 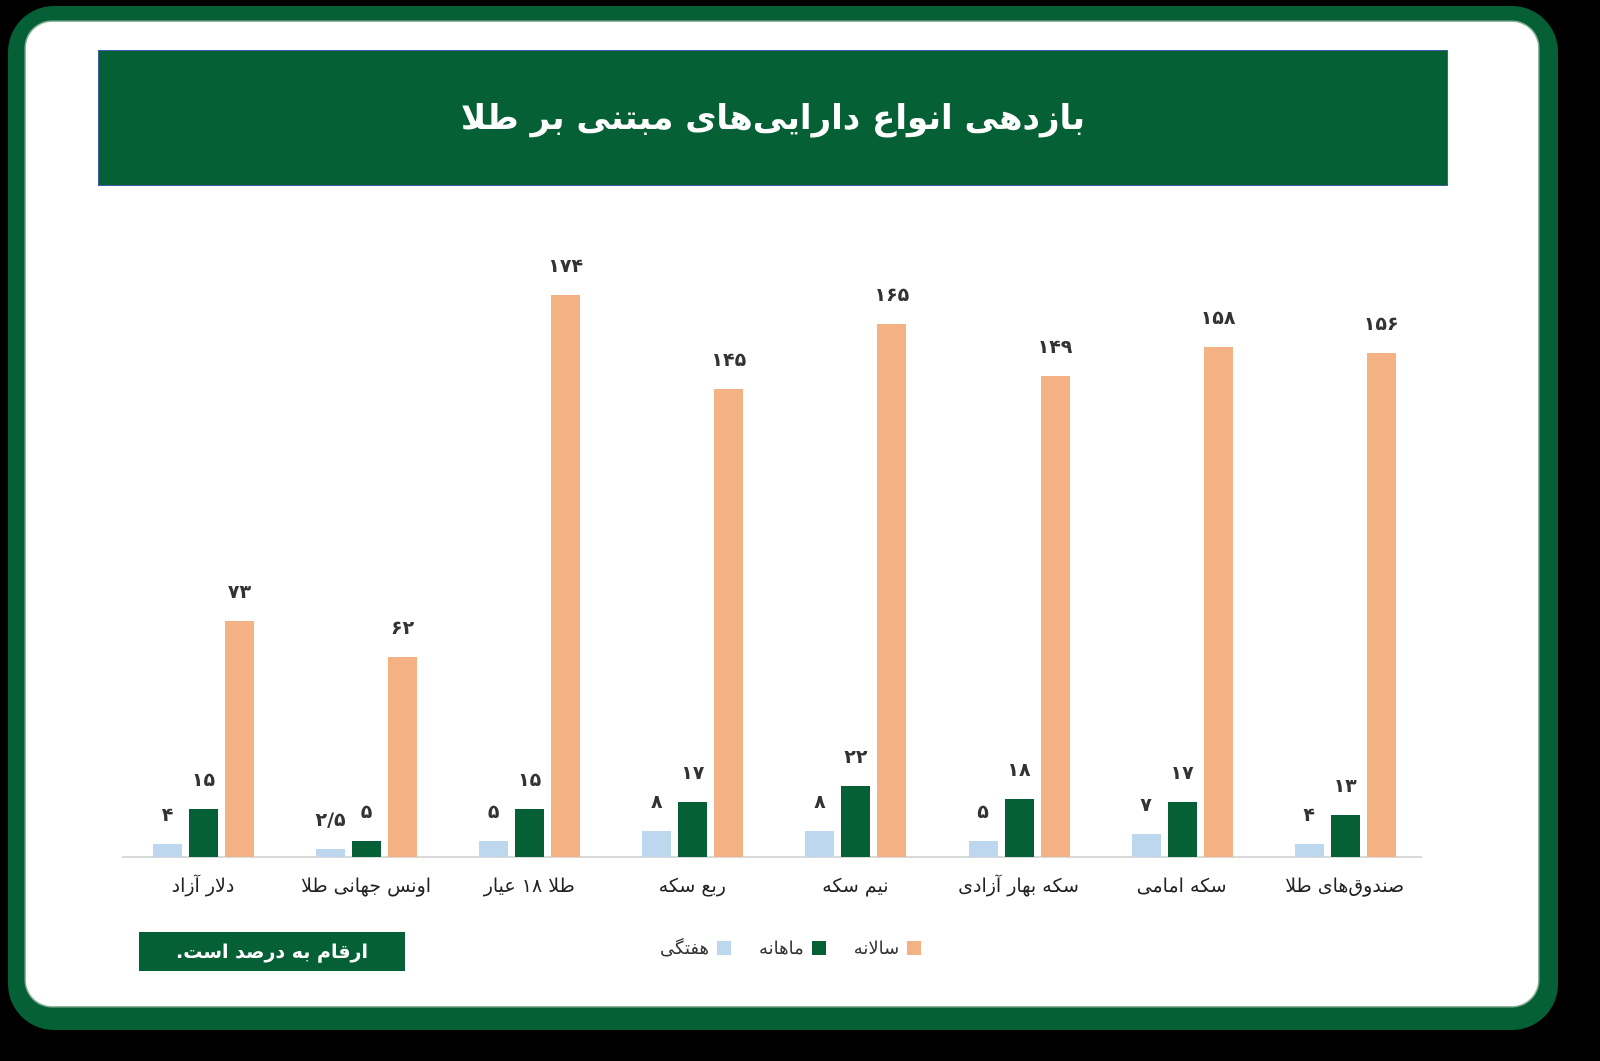 I want to click on legend-item-monthly: ماهانه, so click(x=792, y=948).